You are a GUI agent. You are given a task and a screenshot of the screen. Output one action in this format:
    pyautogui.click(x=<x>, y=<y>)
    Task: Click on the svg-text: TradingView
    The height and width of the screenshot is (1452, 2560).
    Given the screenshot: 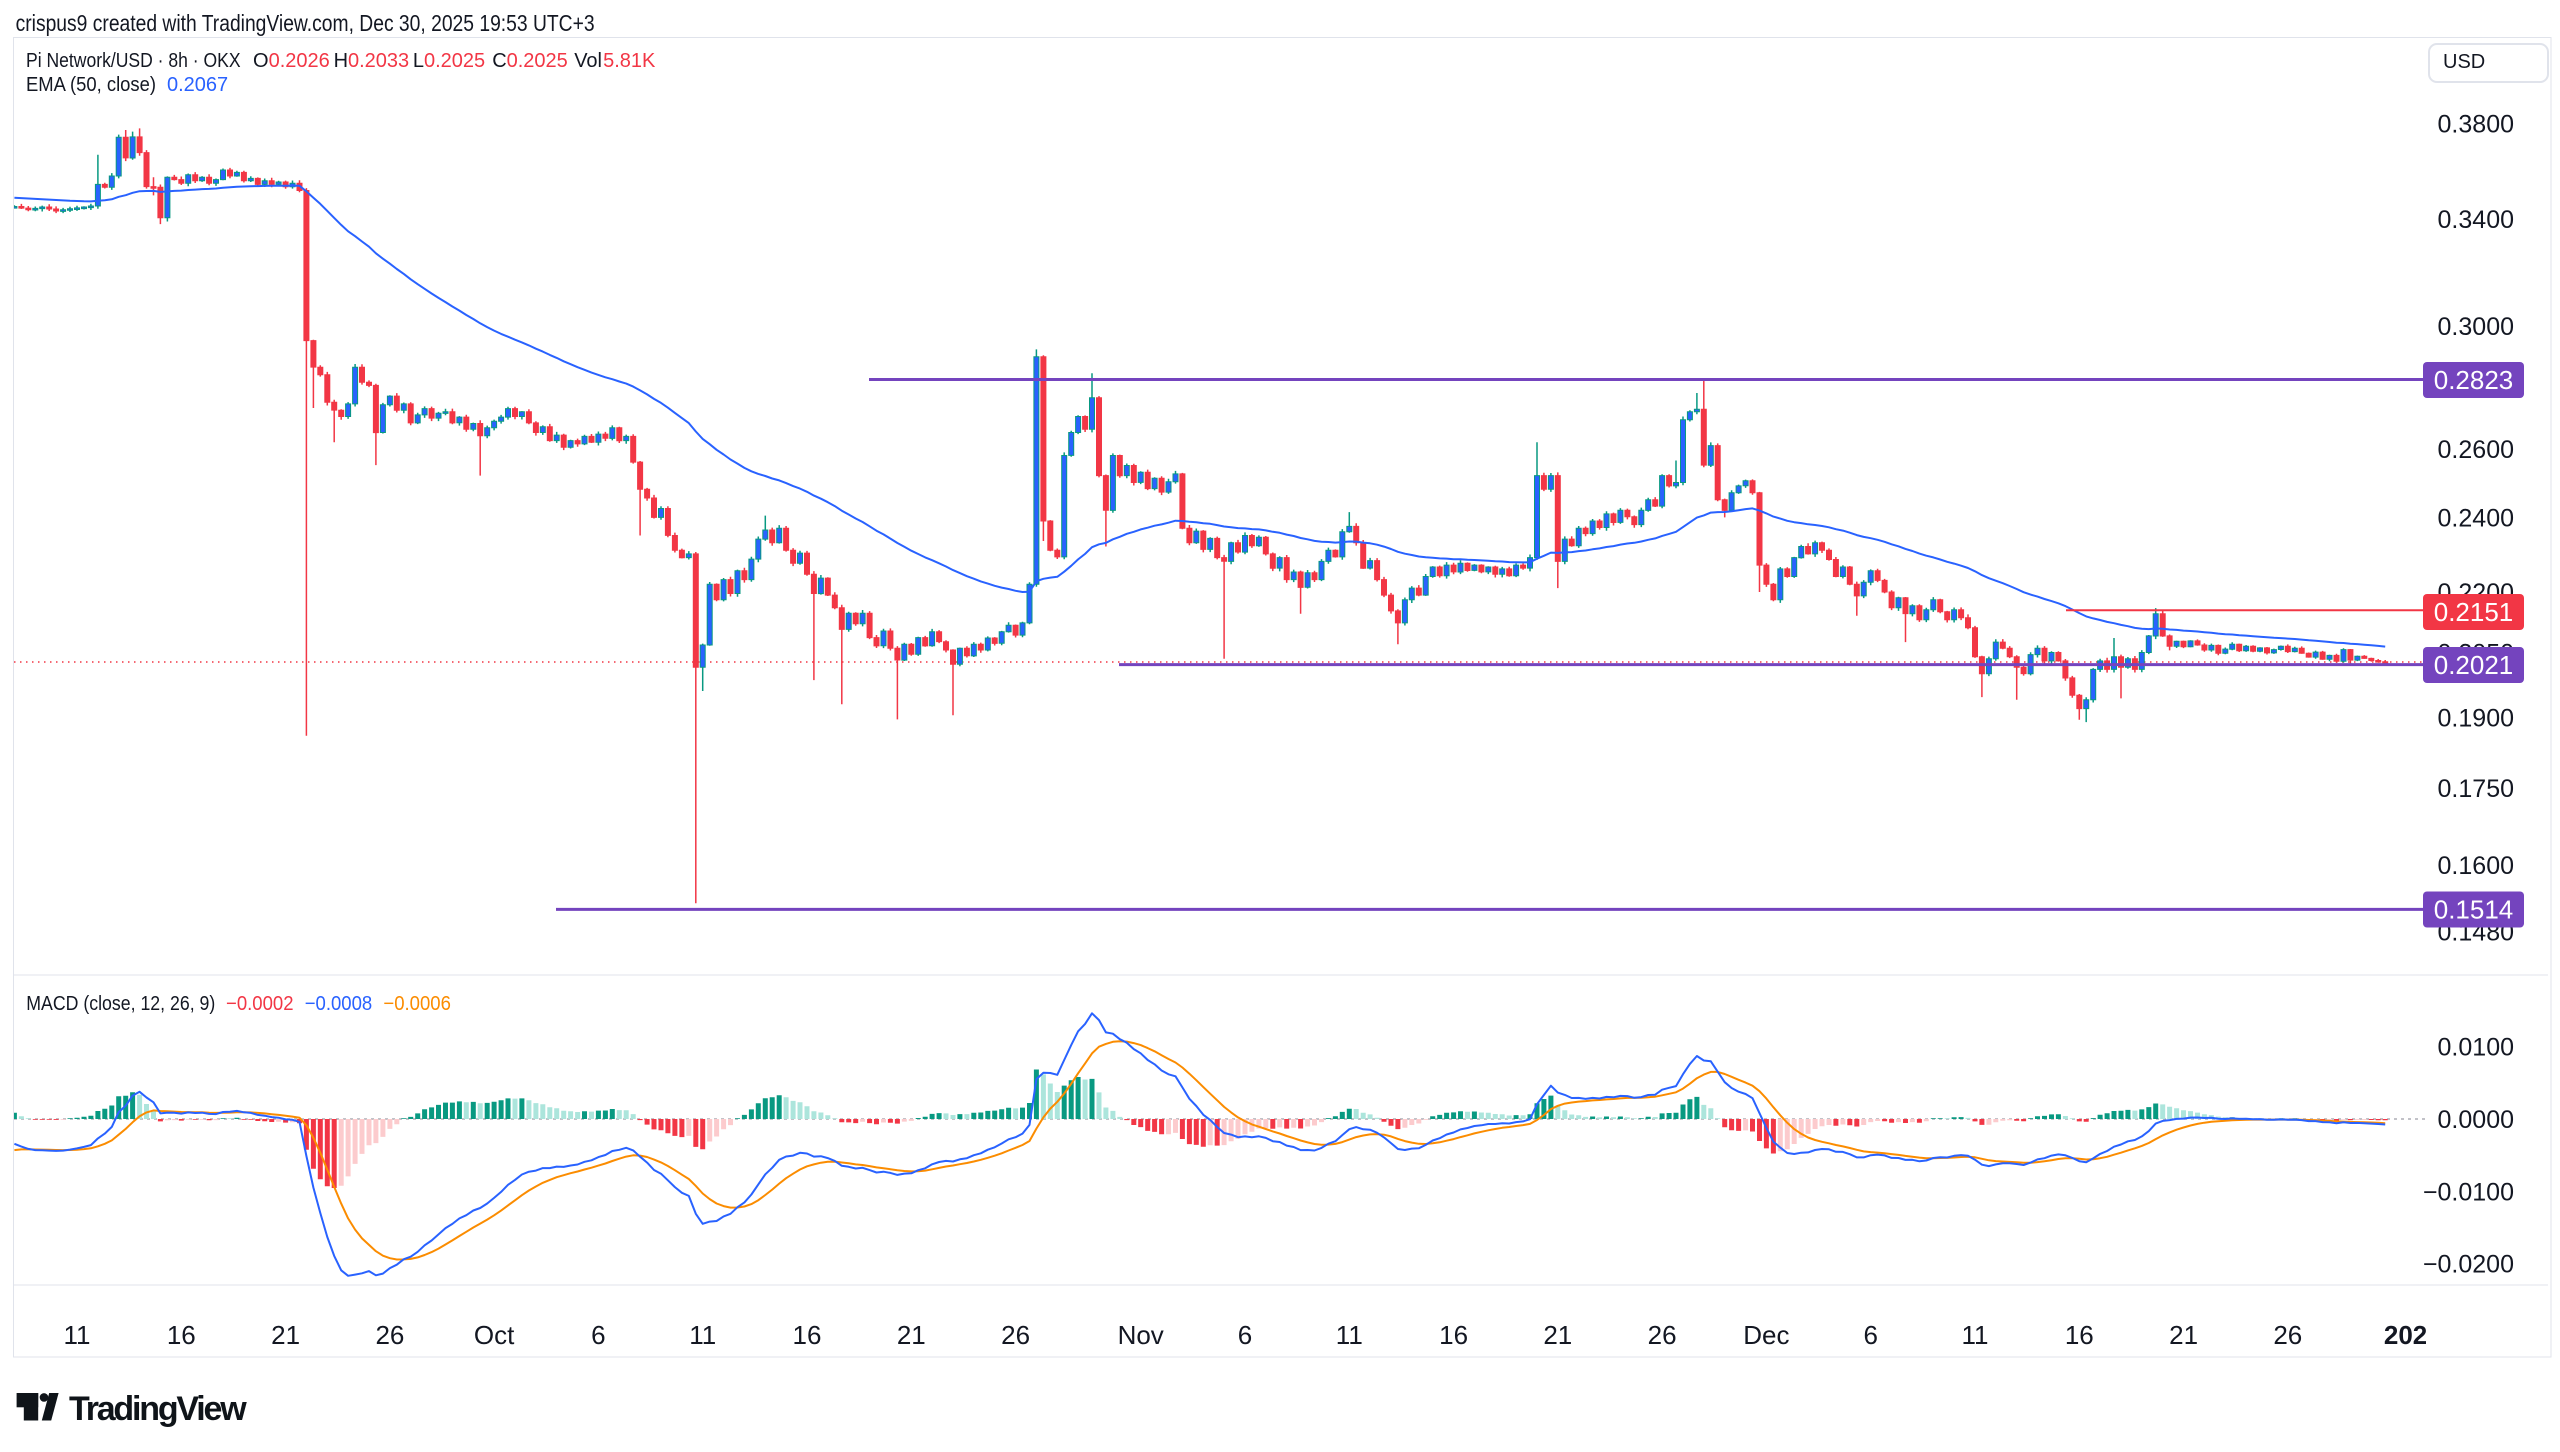 What is the action you would take?
    pyautogui.click(x=158, y=1409)
    